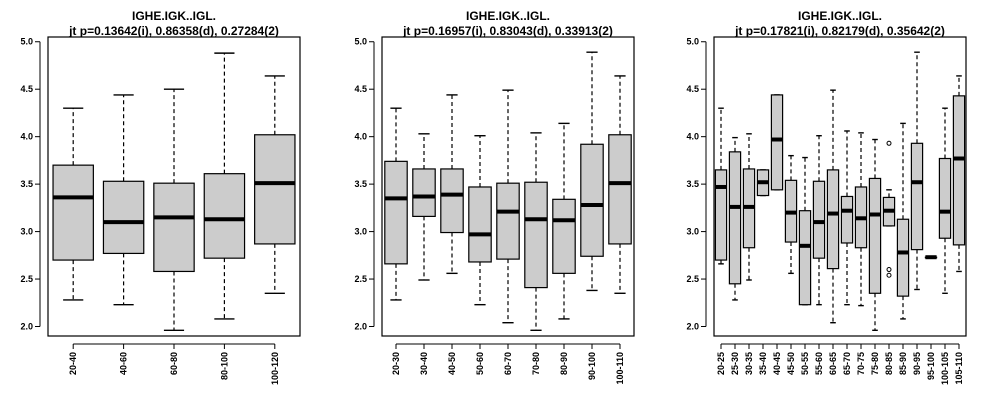  I want to click on x-tick-label: 35-40, so click(763, 363).